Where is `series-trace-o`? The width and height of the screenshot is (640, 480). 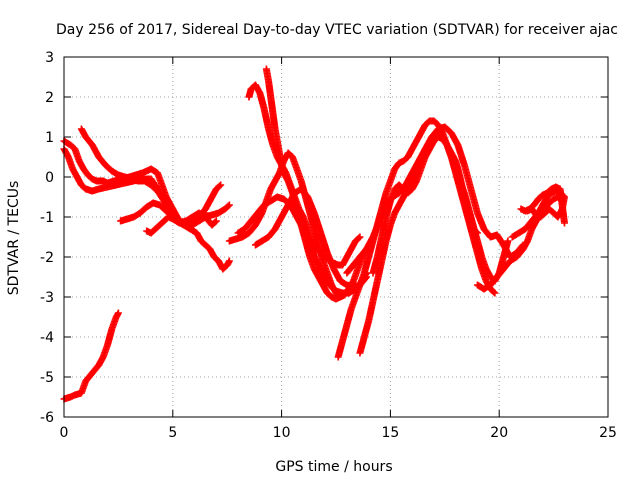 series-trace-o is located at coordinates (435, 200).